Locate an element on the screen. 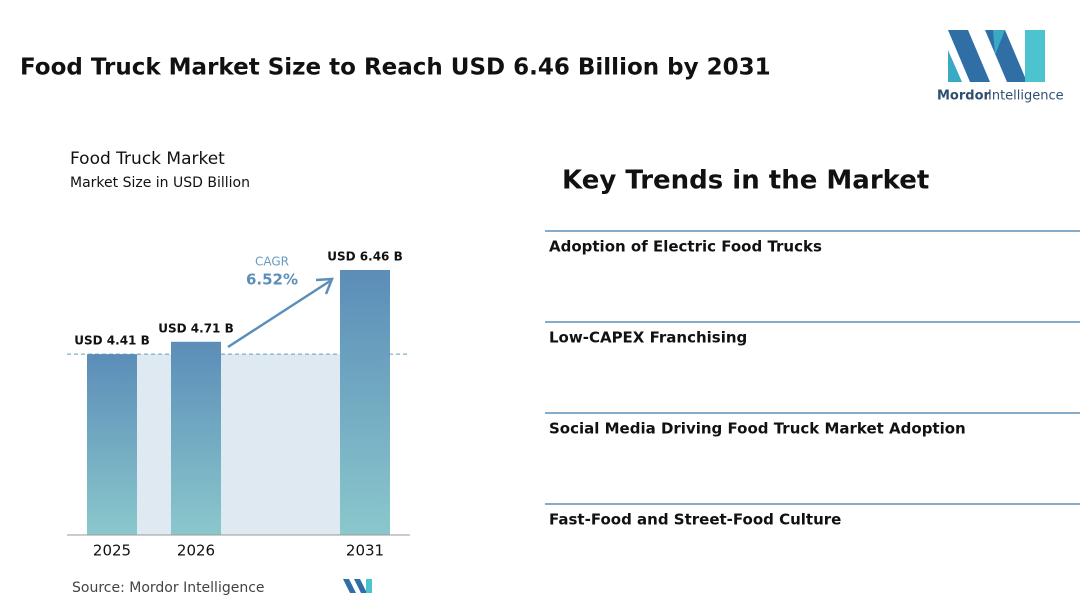 The image size is (1080, 605). small-logo is located at coordinates (357, 586).